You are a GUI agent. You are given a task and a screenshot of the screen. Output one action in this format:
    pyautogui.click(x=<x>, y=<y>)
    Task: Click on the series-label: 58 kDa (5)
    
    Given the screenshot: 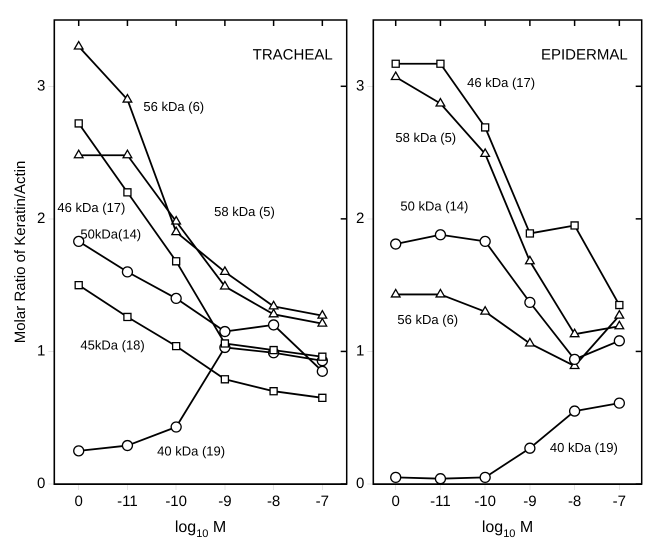 What is the action you would take?
    pyautogui.click(x=425, y=138)
    